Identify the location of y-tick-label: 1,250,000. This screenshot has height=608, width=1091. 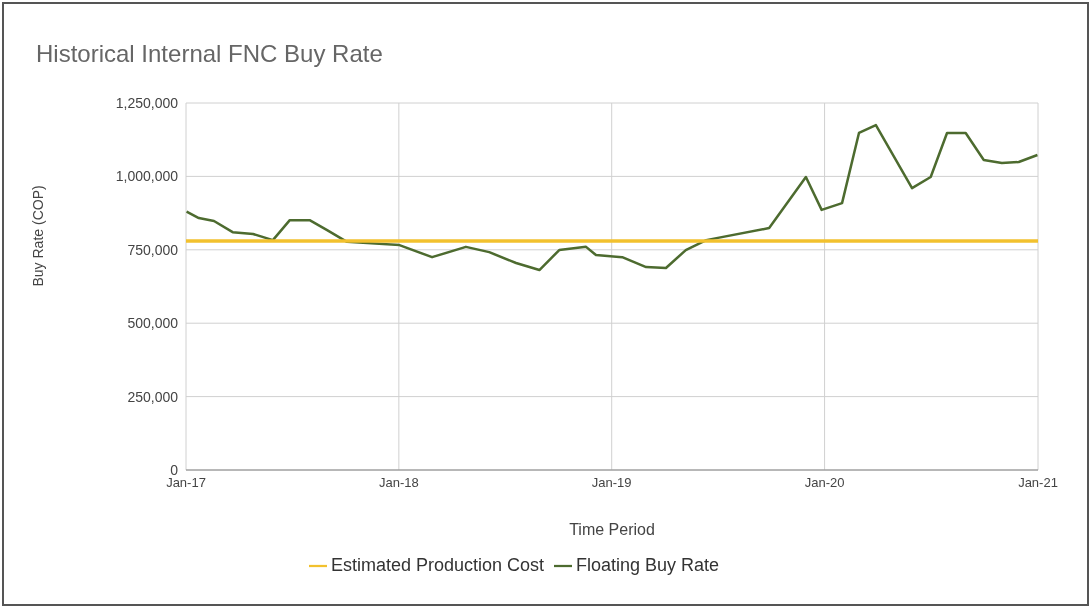
(147, 102).